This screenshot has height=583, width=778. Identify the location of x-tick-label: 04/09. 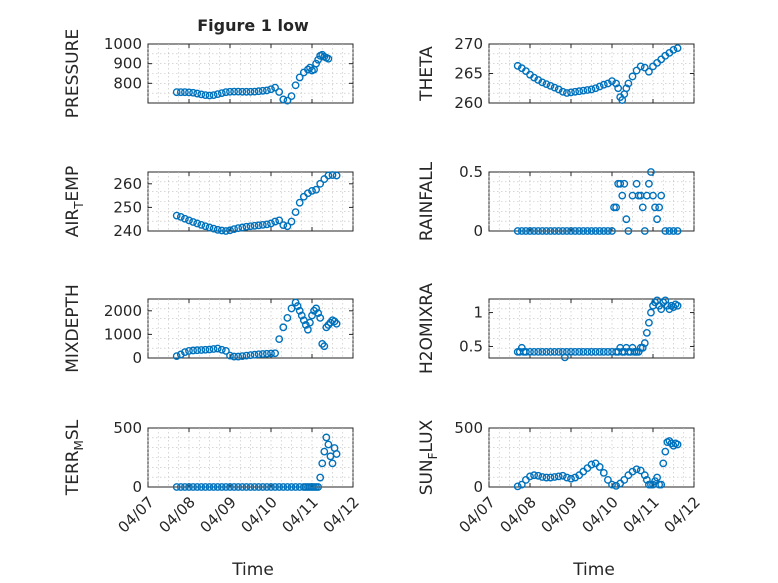
(218, 514).